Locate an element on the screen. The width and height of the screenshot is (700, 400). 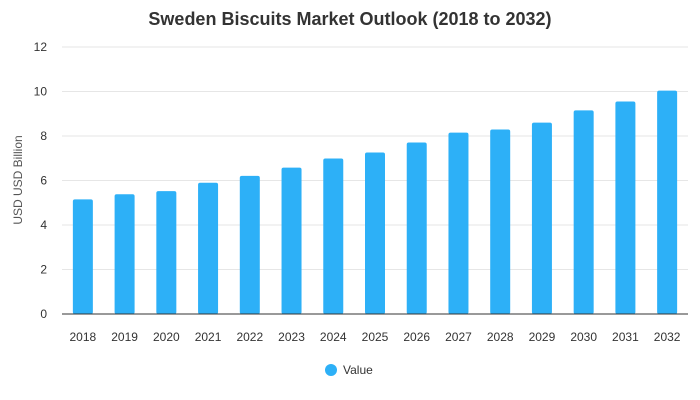
y-tick-label: 6 is located at coordinates (43, 181).